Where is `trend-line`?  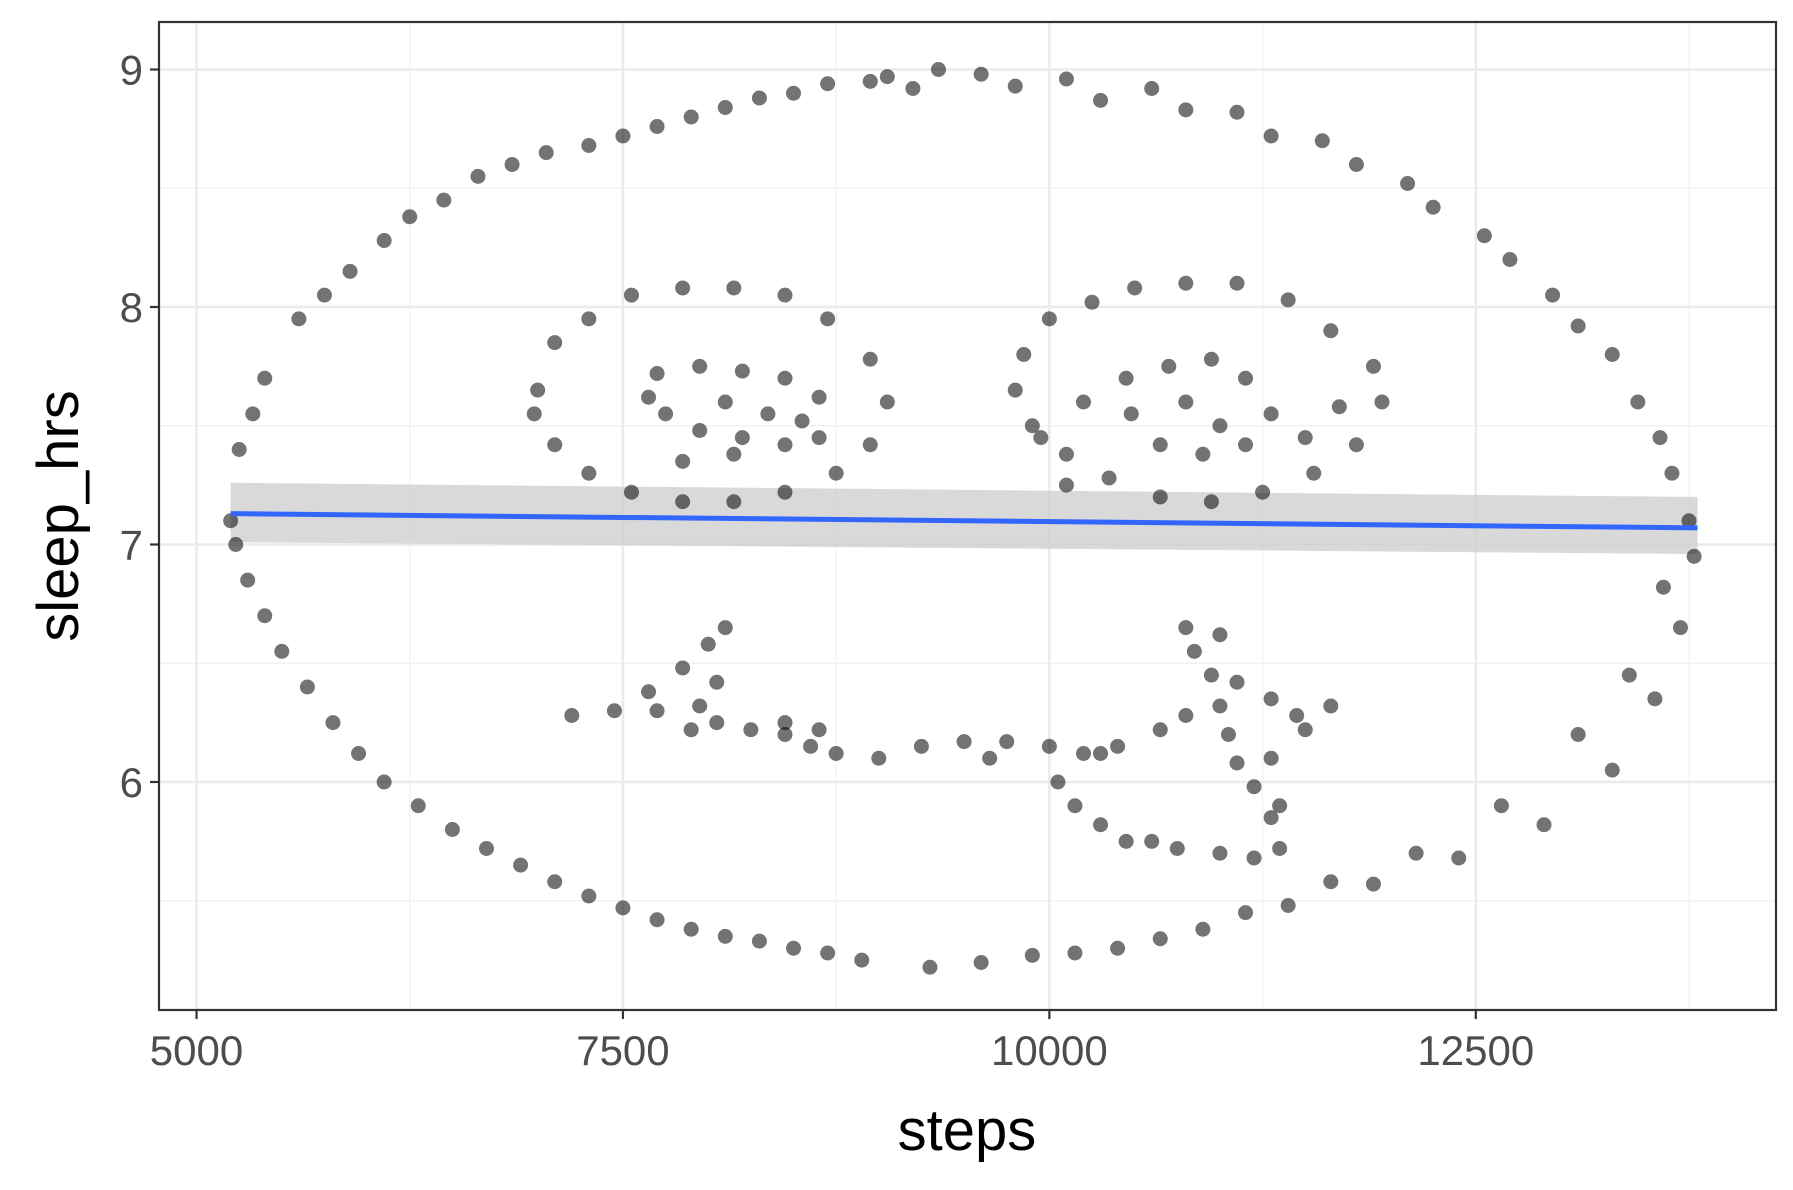
trend-line is located at coordinates (964, 521).